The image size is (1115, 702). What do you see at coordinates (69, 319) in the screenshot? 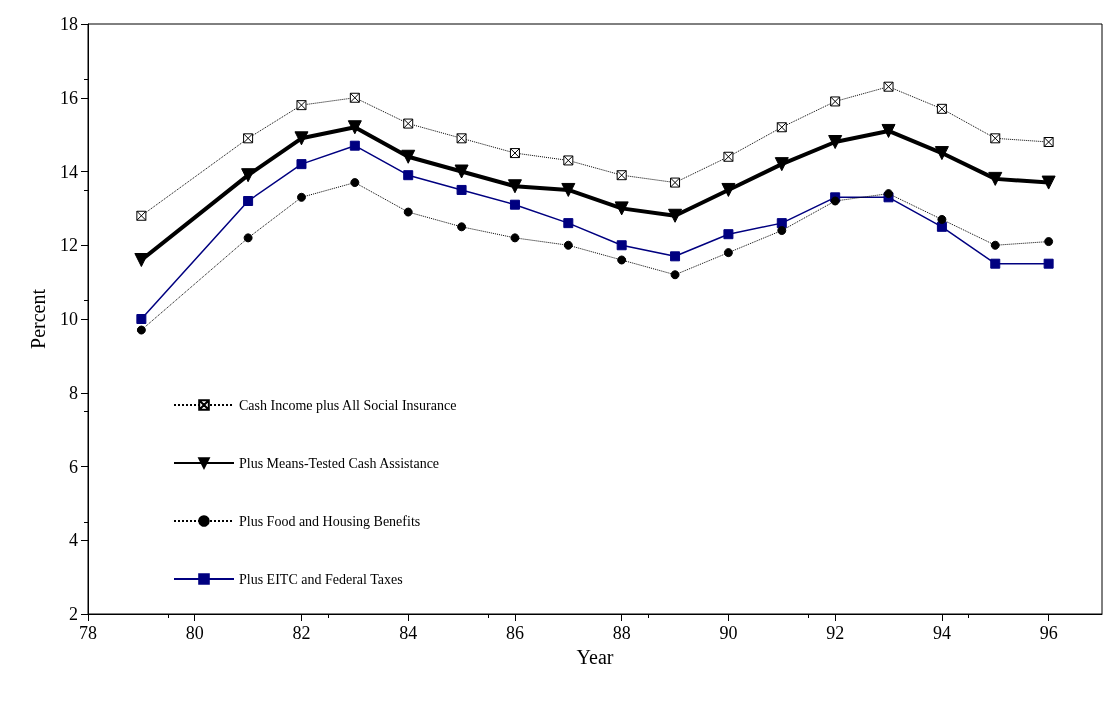
I see `y-tick-label: 10` at bounding box center [69, 319].